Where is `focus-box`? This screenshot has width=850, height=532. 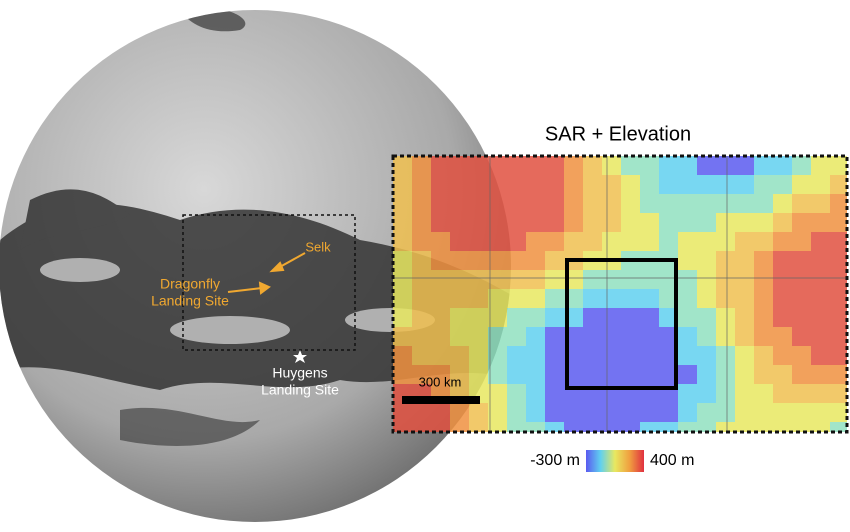 focus-box is located at coordinates (621, 324).